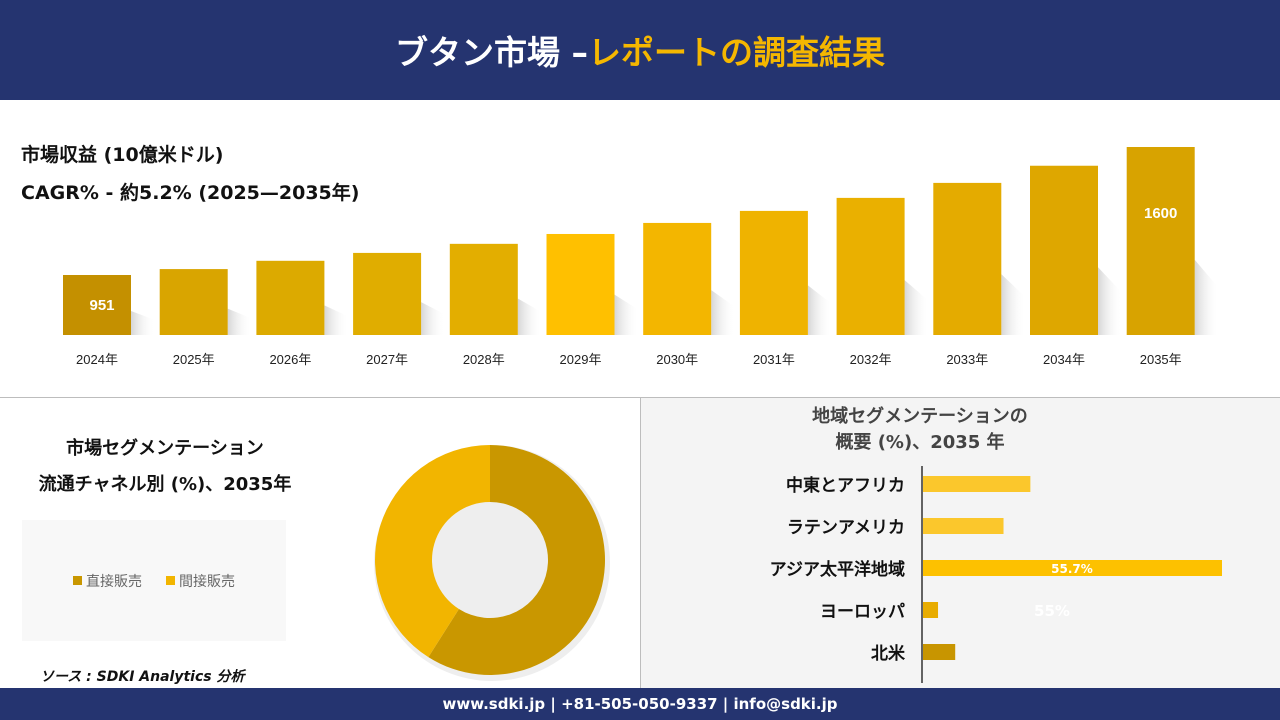 Image resolution: width=1280 pixels, height=720 pixels. Describe the element at coordinates (122, 155) in the screenshot. I see `revenue-title: 市場収益 (10億米ドル)` at that location.